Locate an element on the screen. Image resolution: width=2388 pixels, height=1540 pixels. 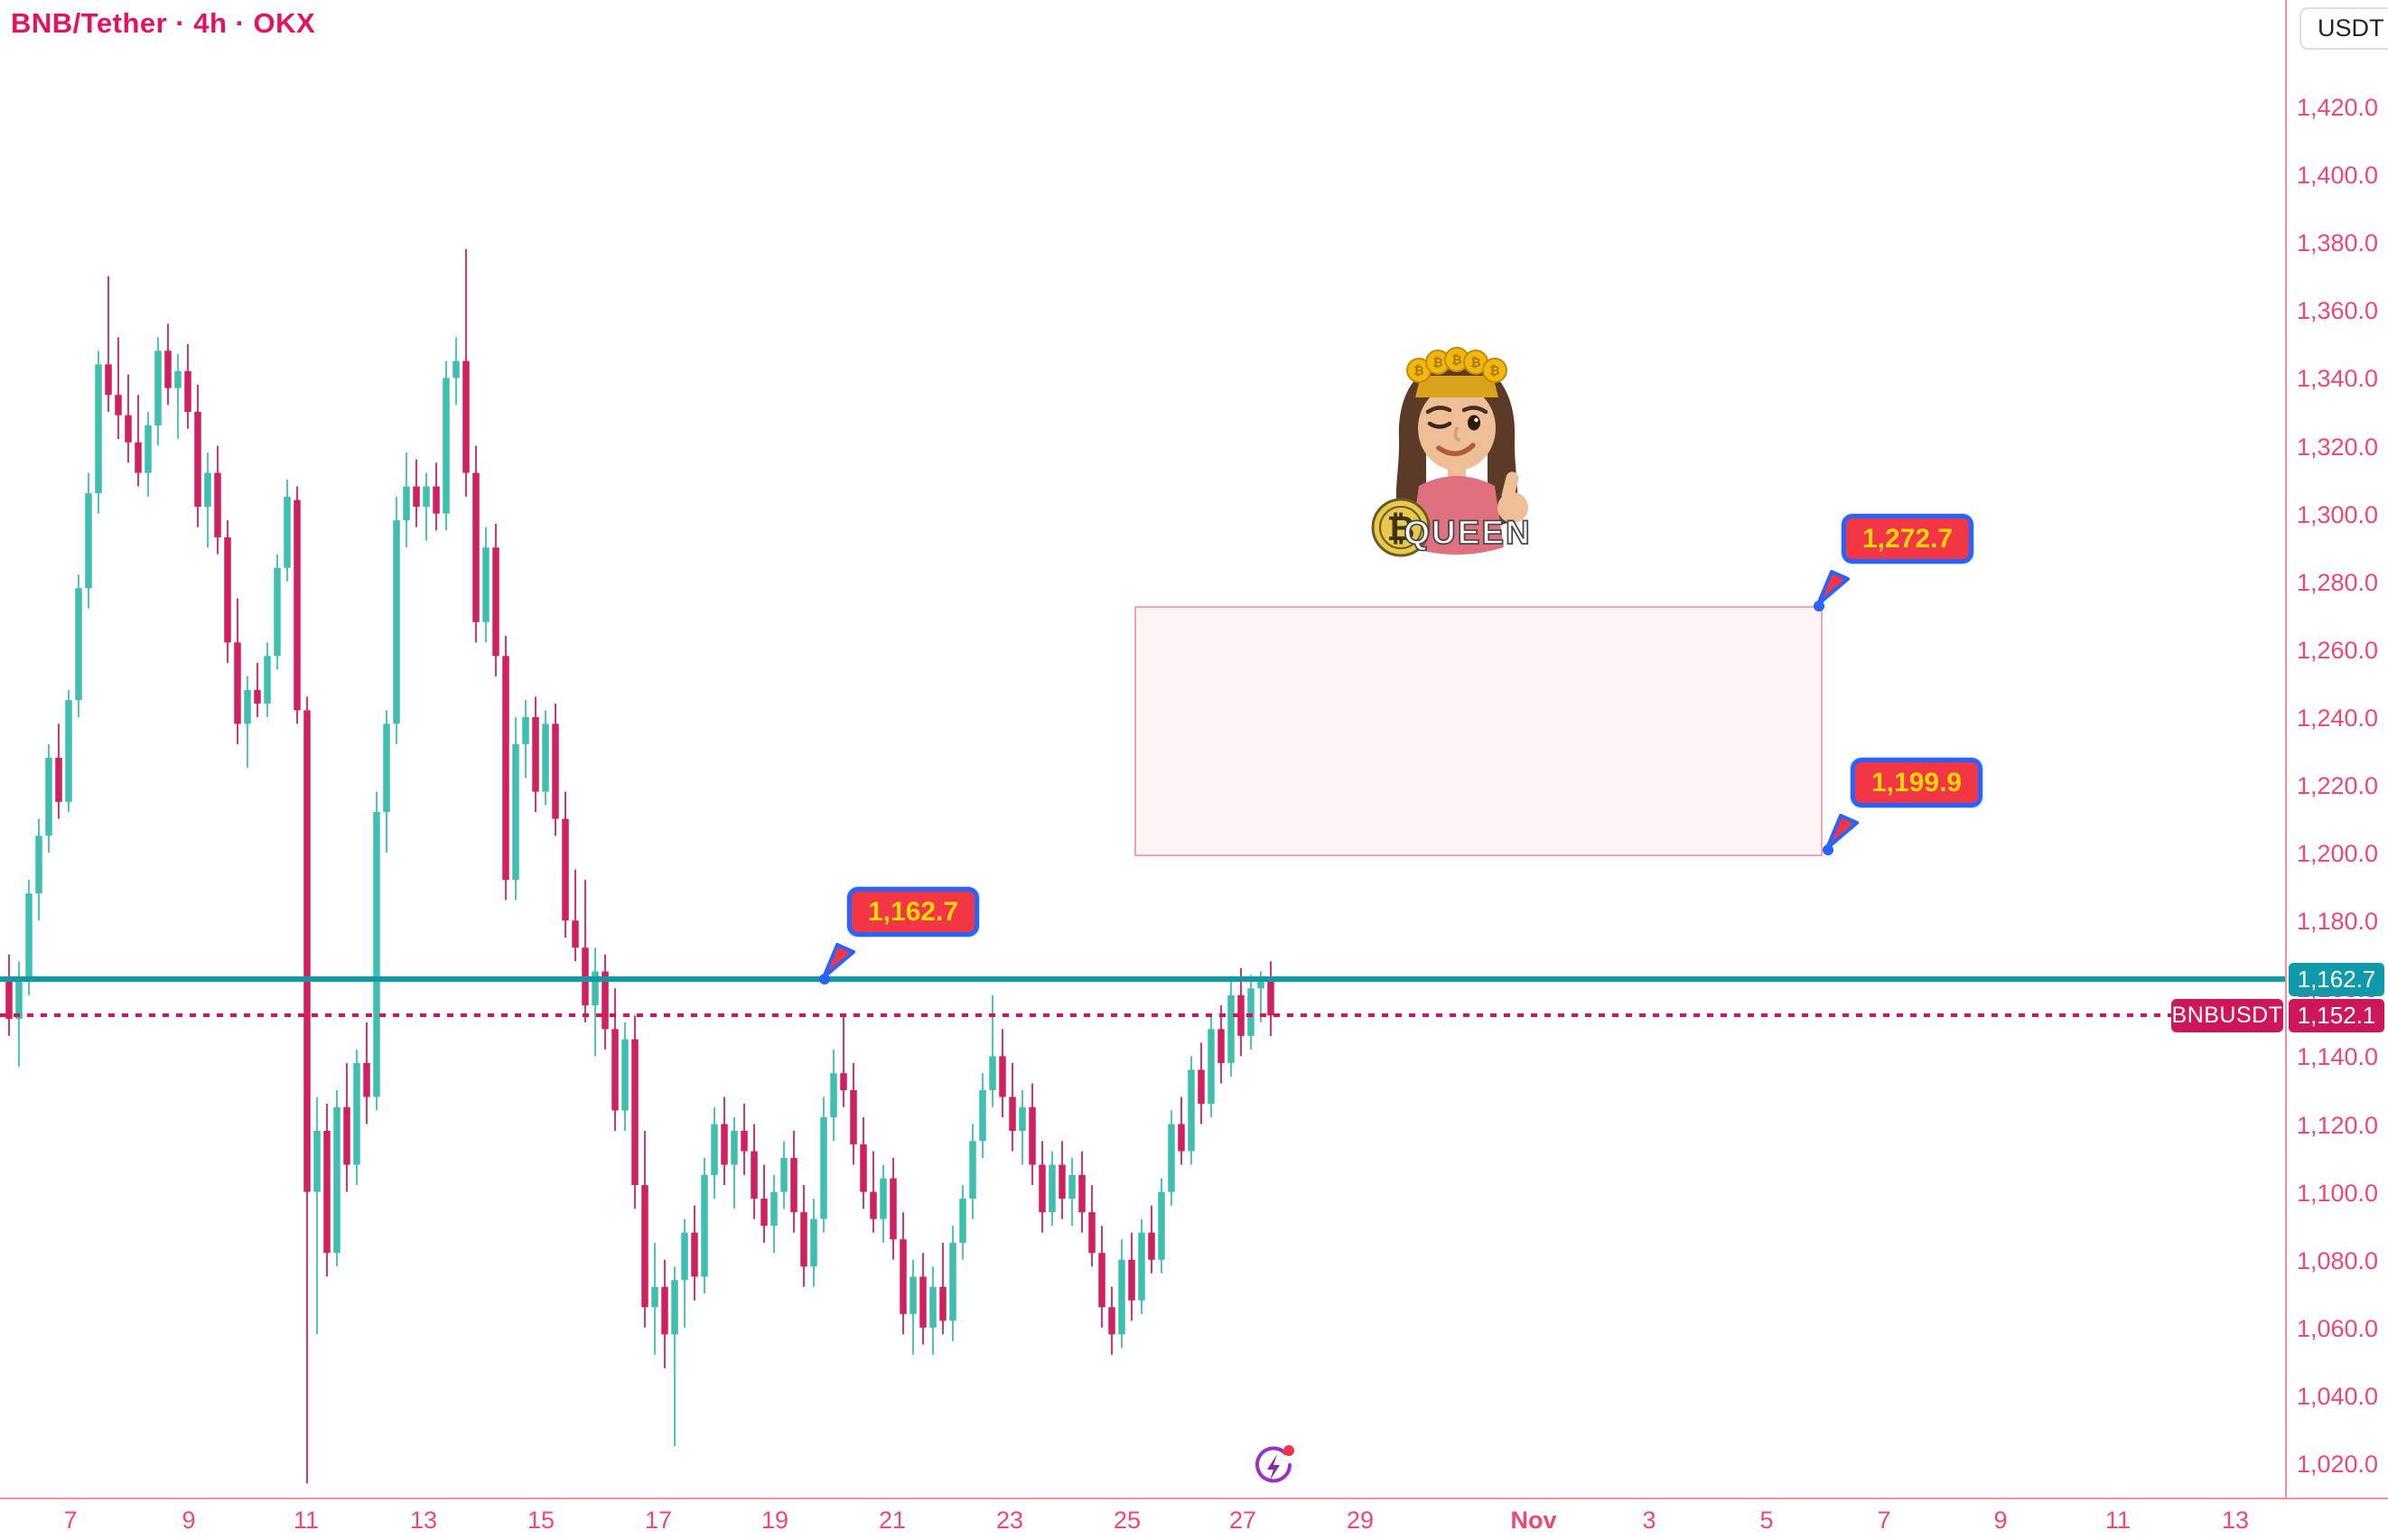
queen-sticker: ₿ ₿ ₿ ₿ ₿ ₿ QUEEN is located at coordinates (1457, 451).